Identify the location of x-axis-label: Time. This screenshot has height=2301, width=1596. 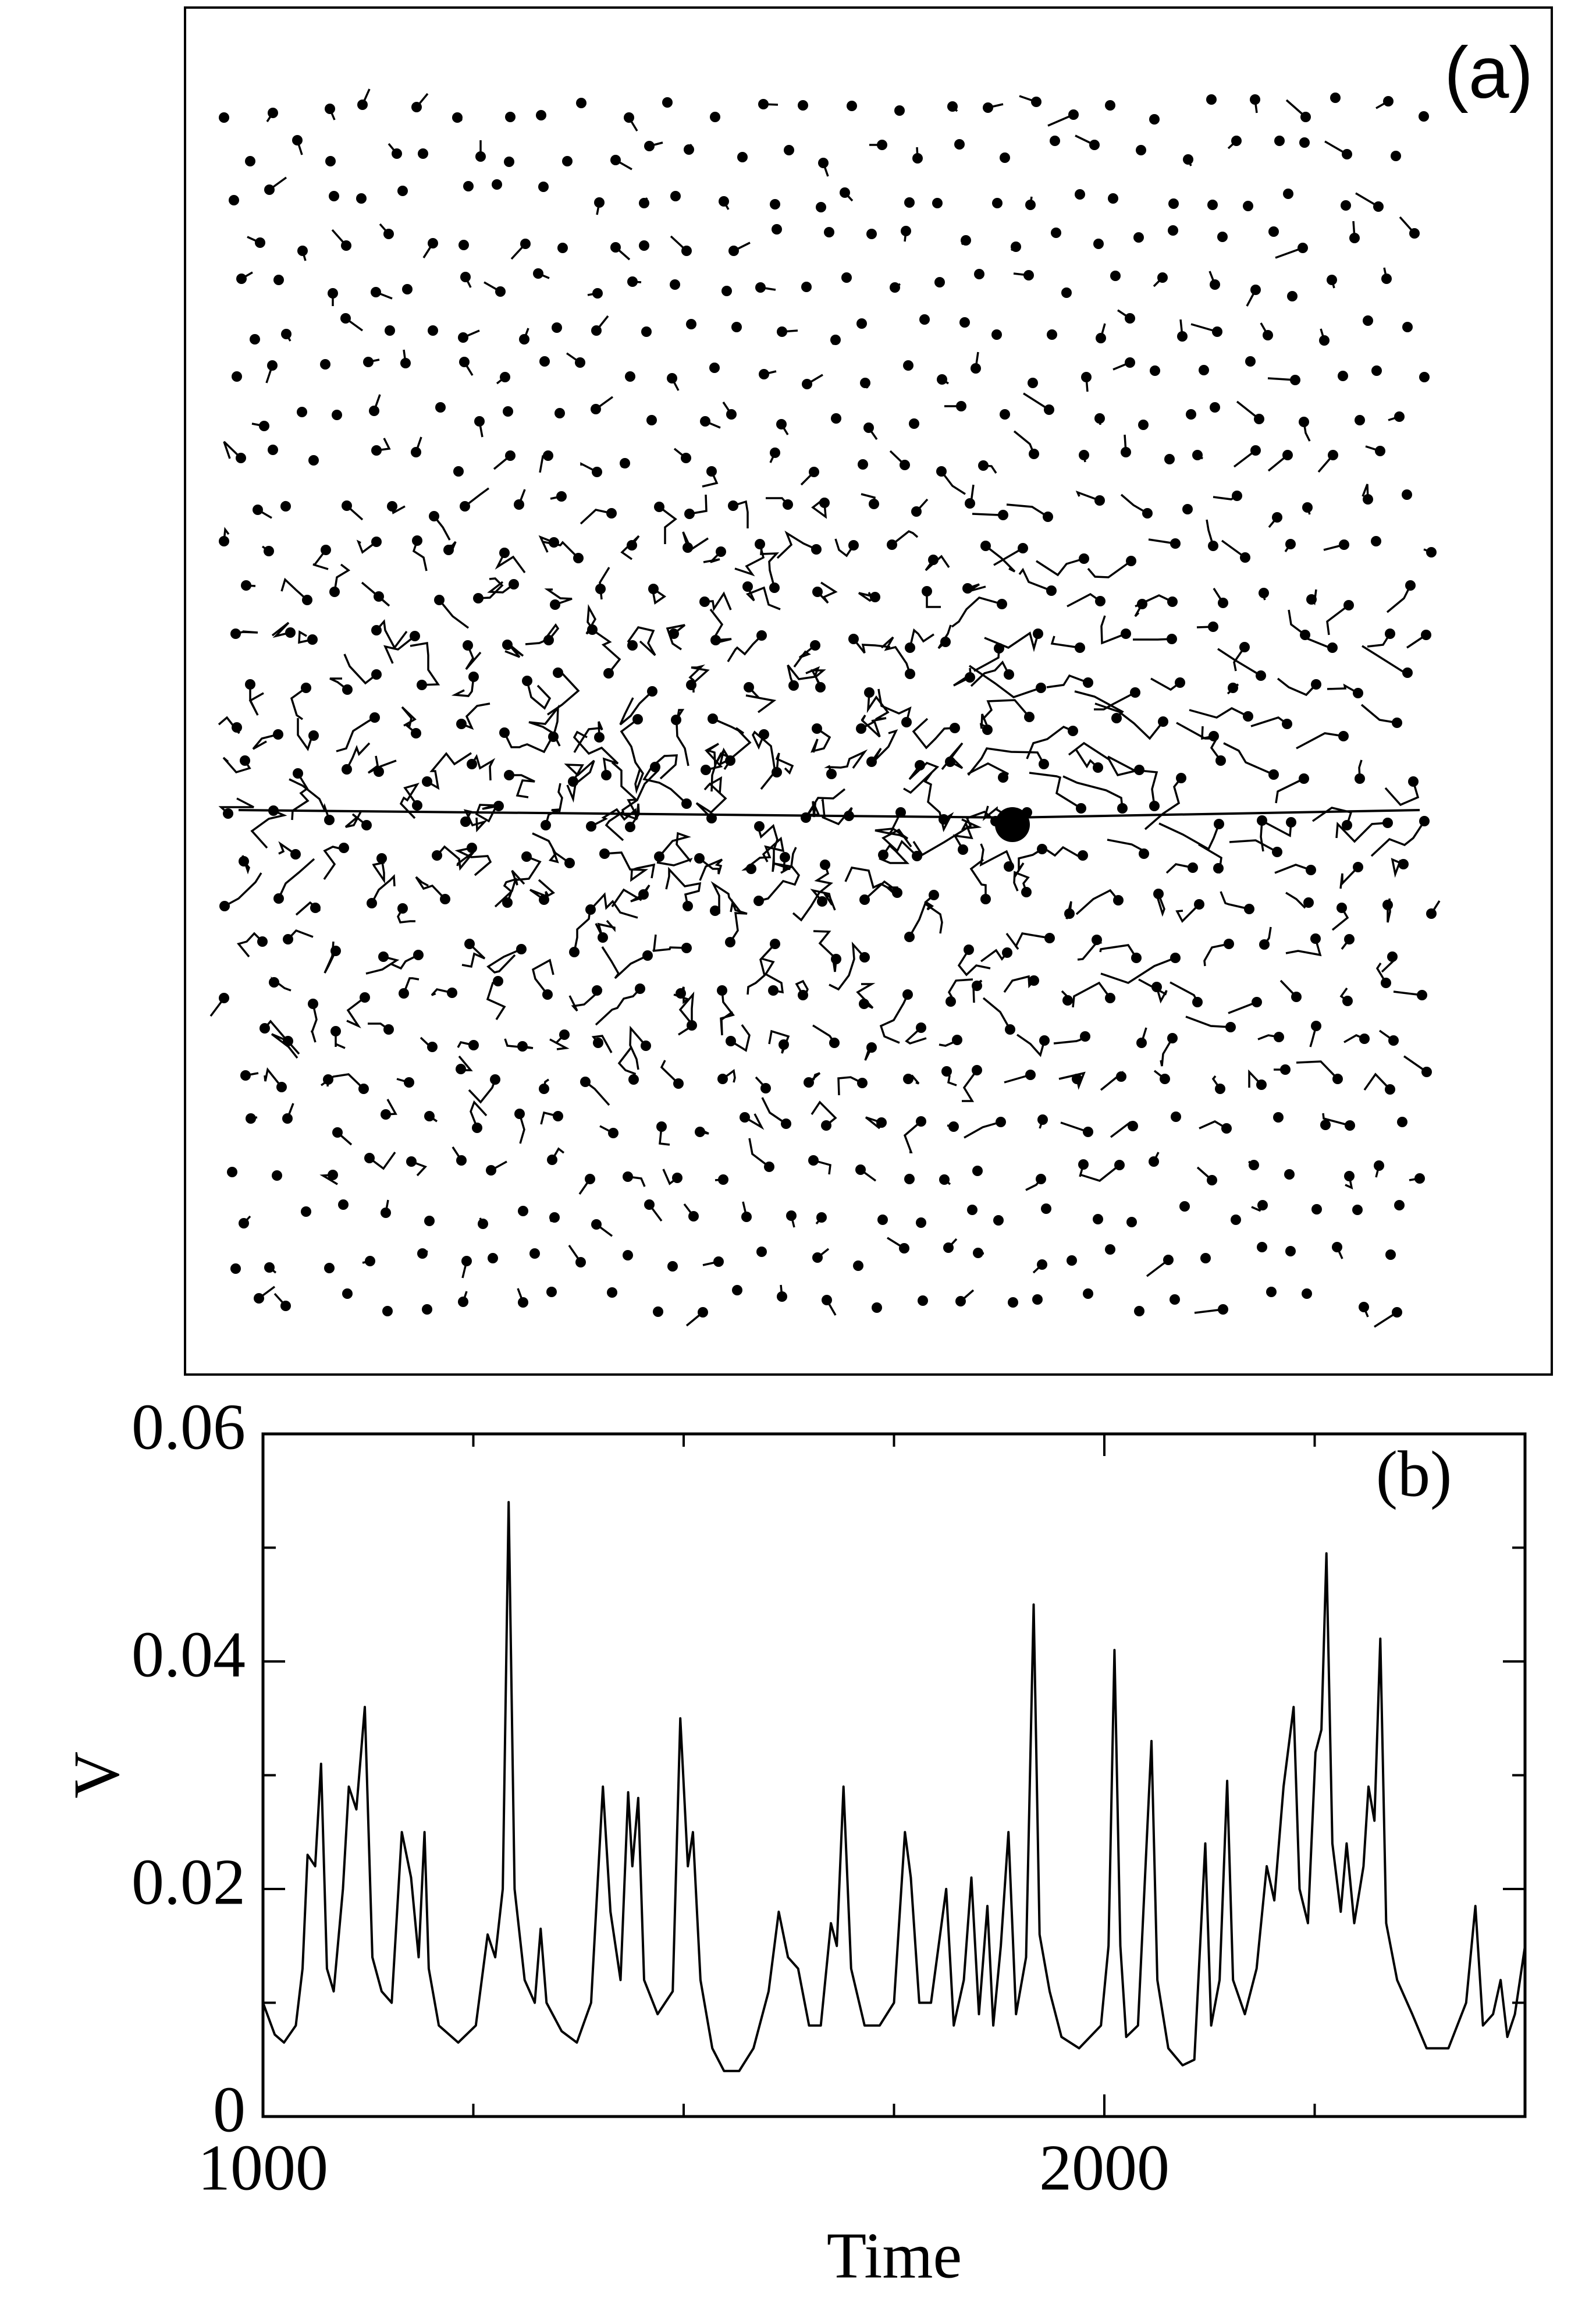
(894, 2256).